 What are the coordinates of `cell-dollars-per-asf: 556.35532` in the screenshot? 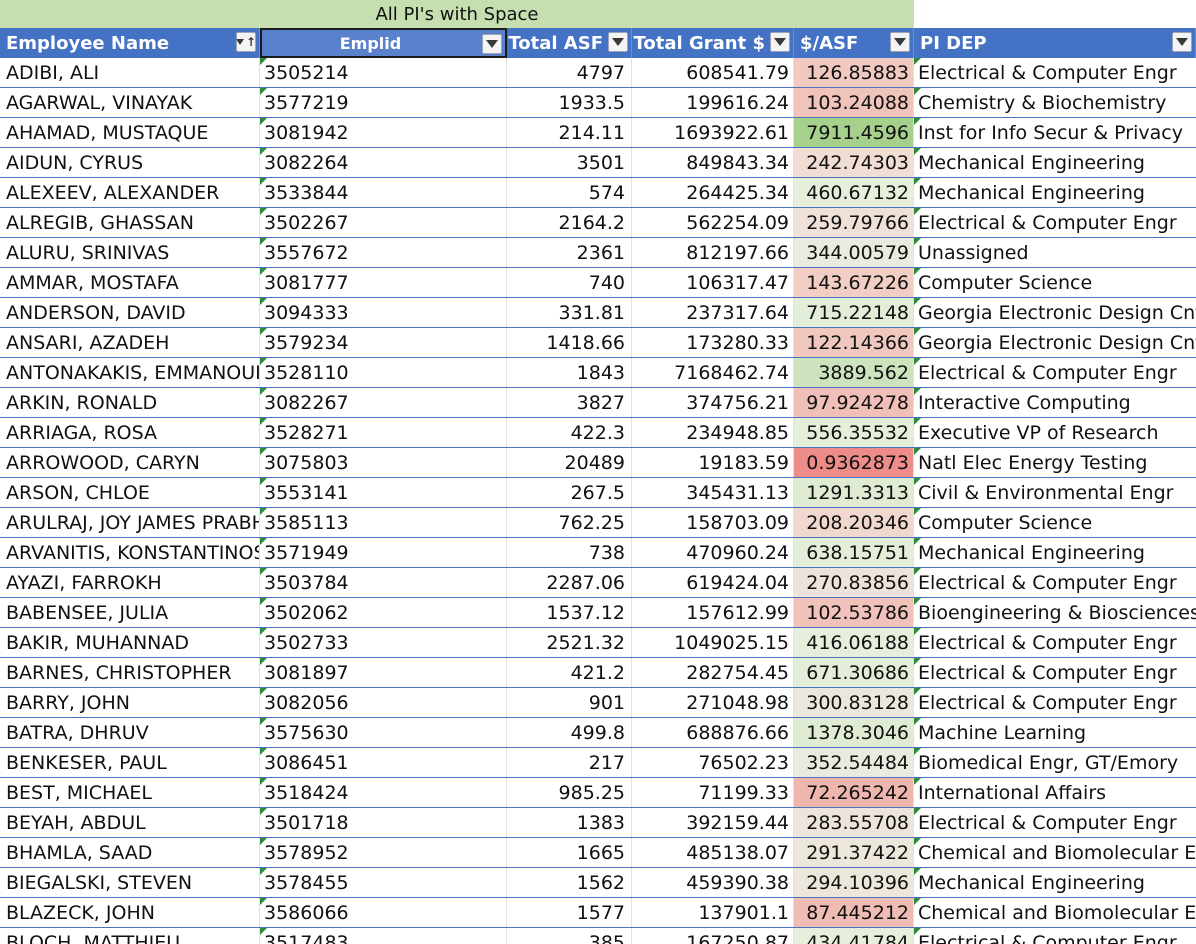 It's located at (854, 432).